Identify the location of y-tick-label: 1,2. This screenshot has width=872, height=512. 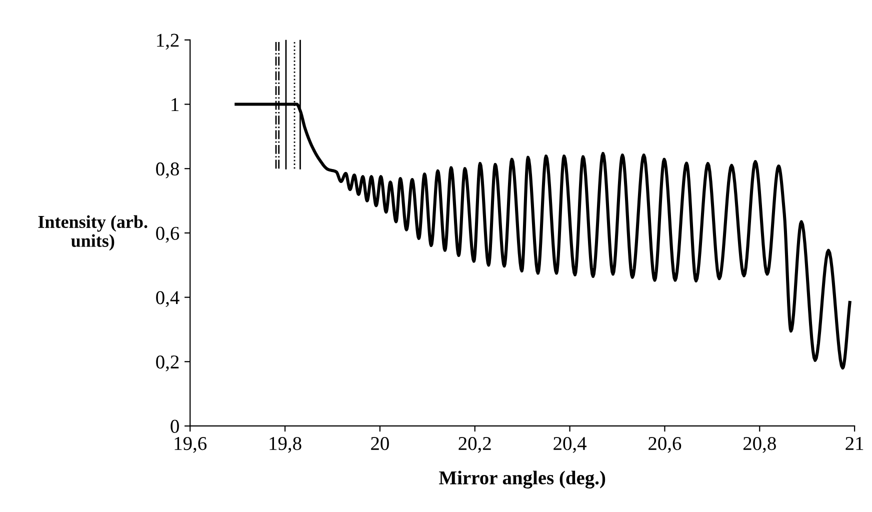
(168, 42).